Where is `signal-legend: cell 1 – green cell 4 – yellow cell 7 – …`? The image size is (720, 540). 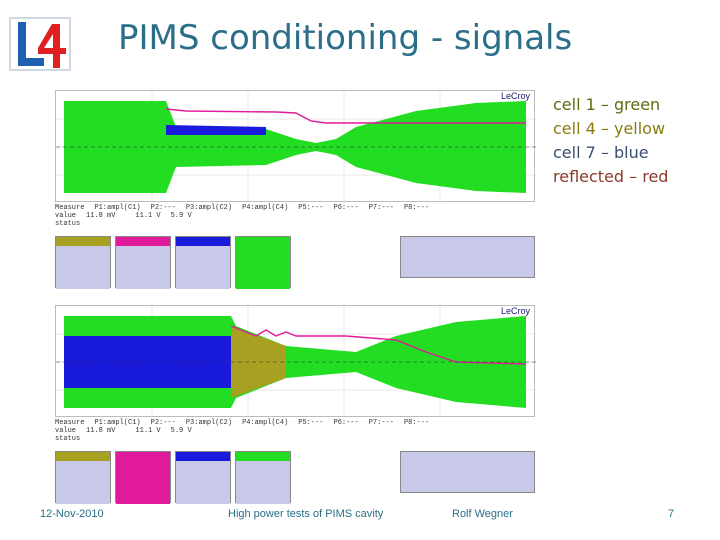
signal-legend: cell 1 – green cell 4 – yellow cell 7 – … is located at coordinates (610, 141).